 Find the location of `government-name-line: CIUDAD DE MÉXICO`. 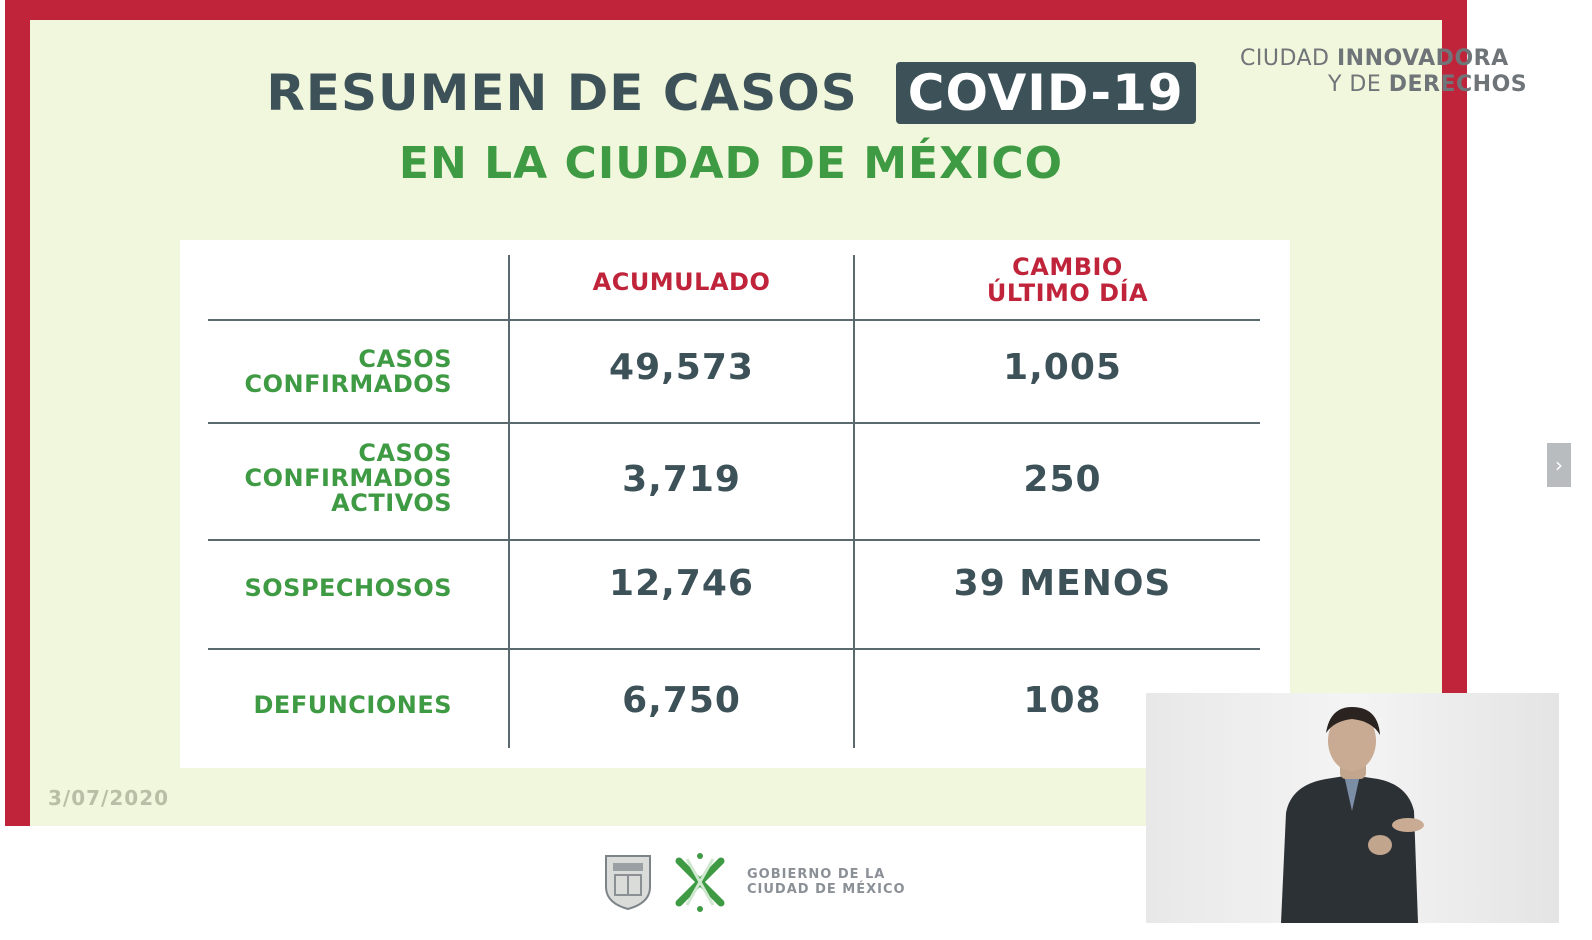

government-name-line: CIUDAD DE MÉXICO is located at coordinates (826, 889).